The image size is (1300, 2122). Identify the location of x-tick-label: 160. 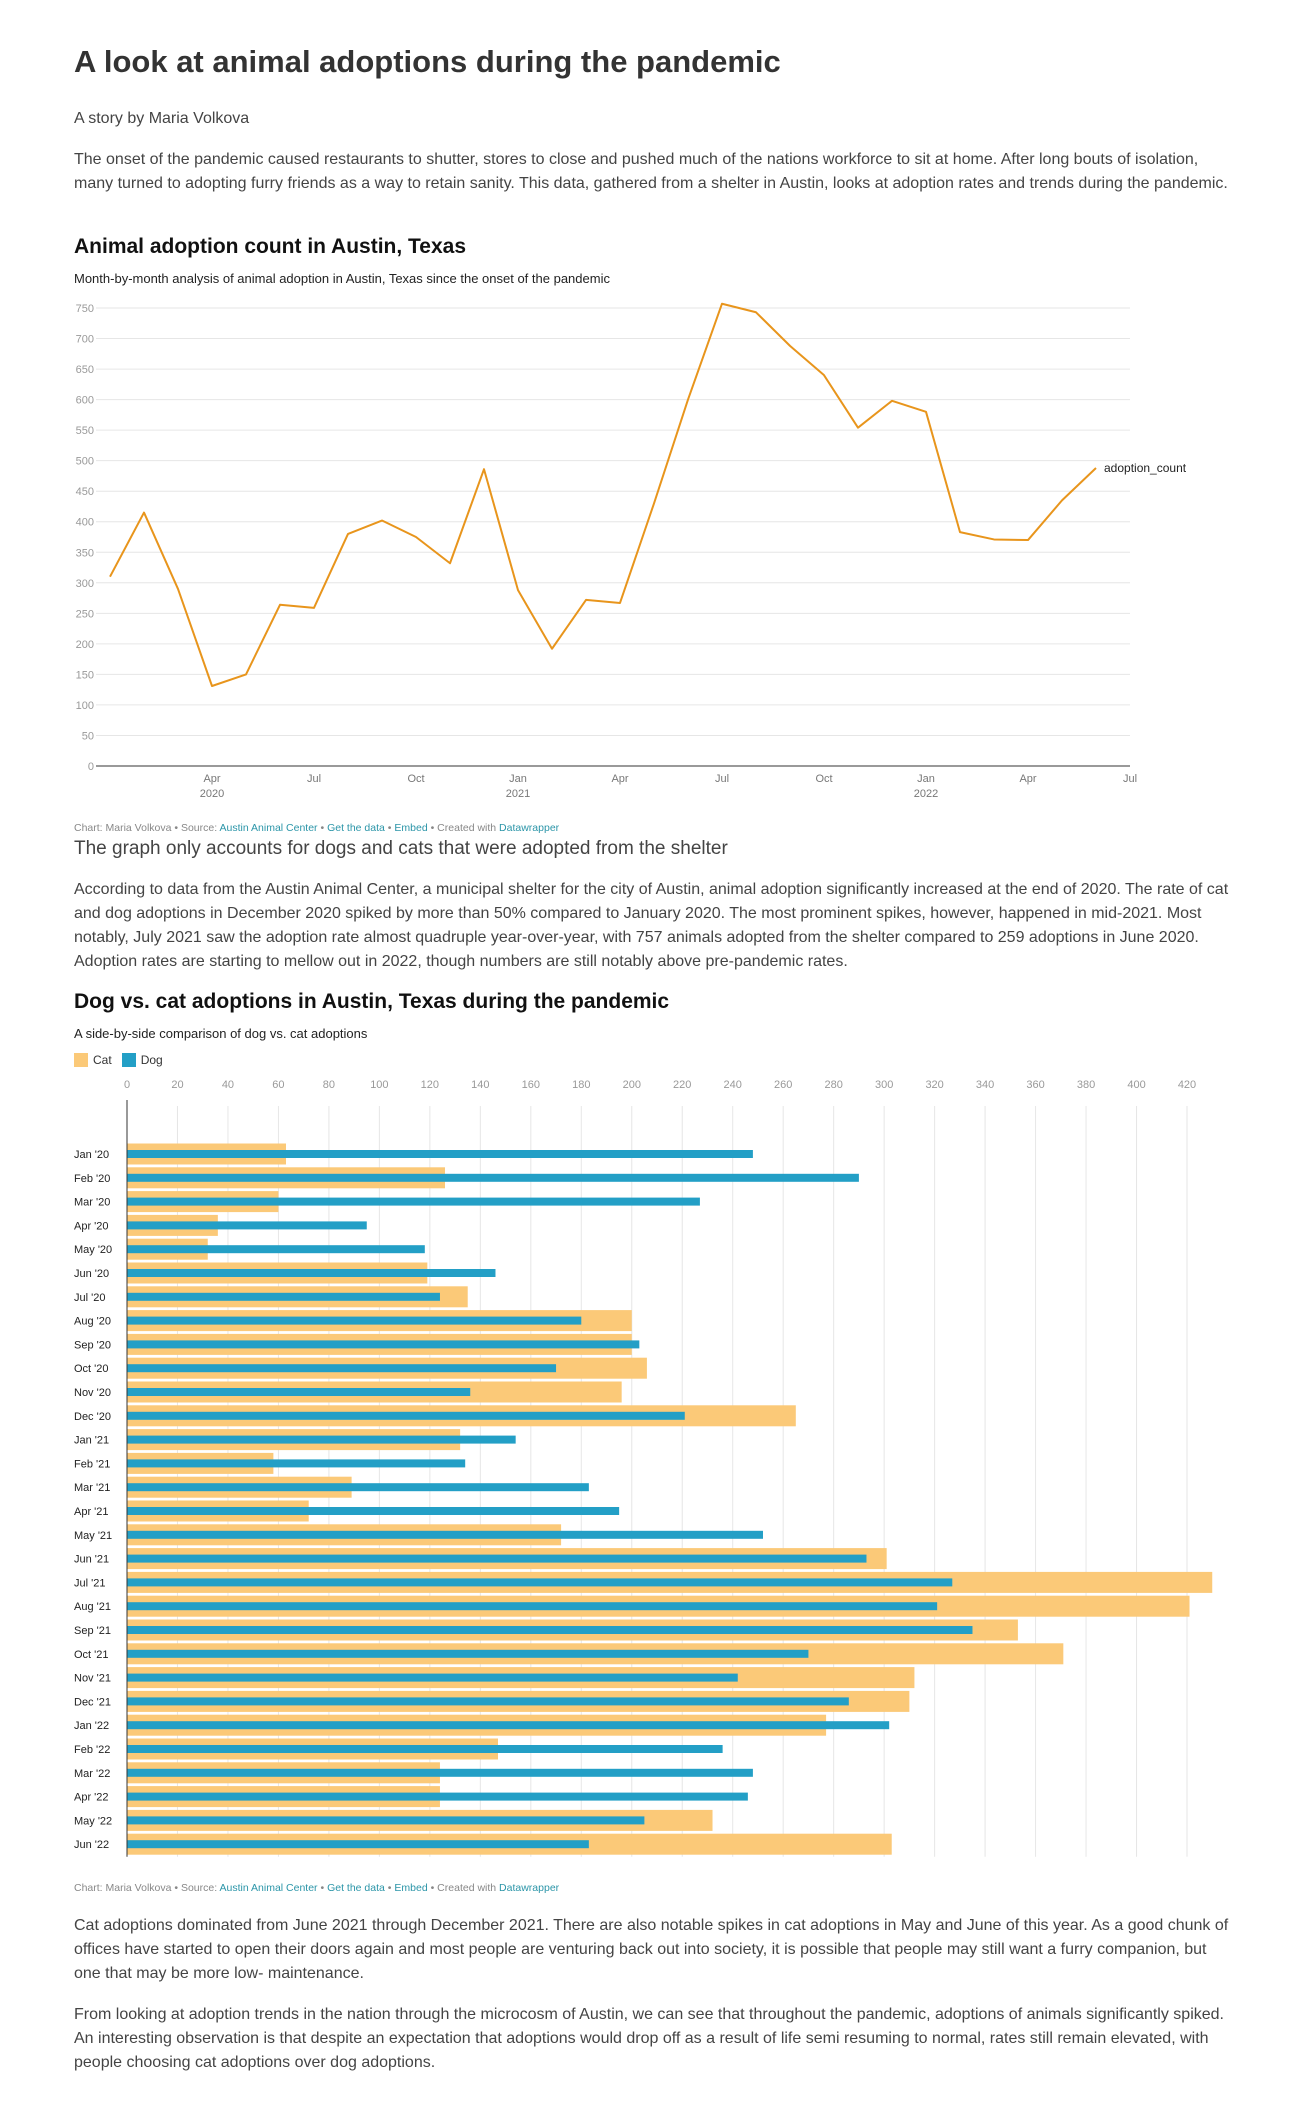
(531, 1085).